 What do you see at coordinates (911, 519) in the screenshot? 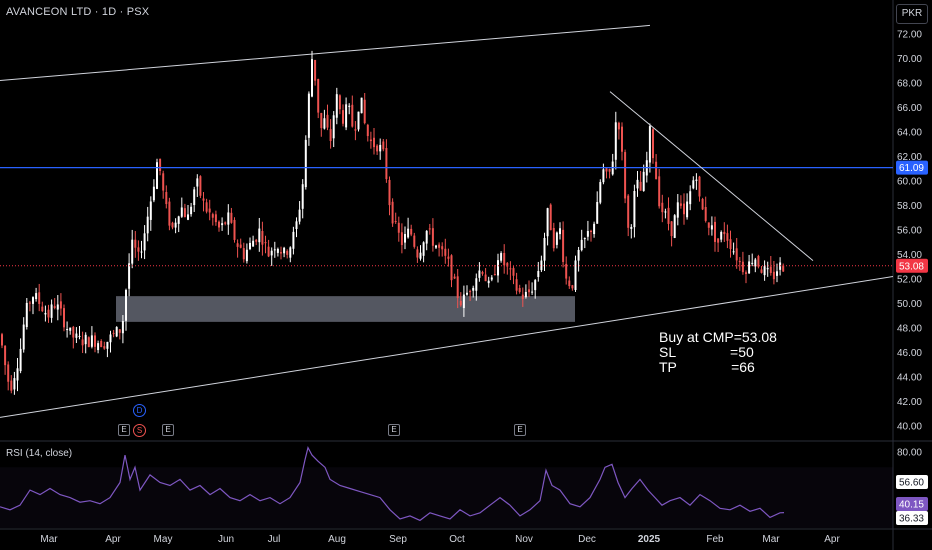
I see `rsi-lower-badge: 36.33` at bounding box center [911, 519].